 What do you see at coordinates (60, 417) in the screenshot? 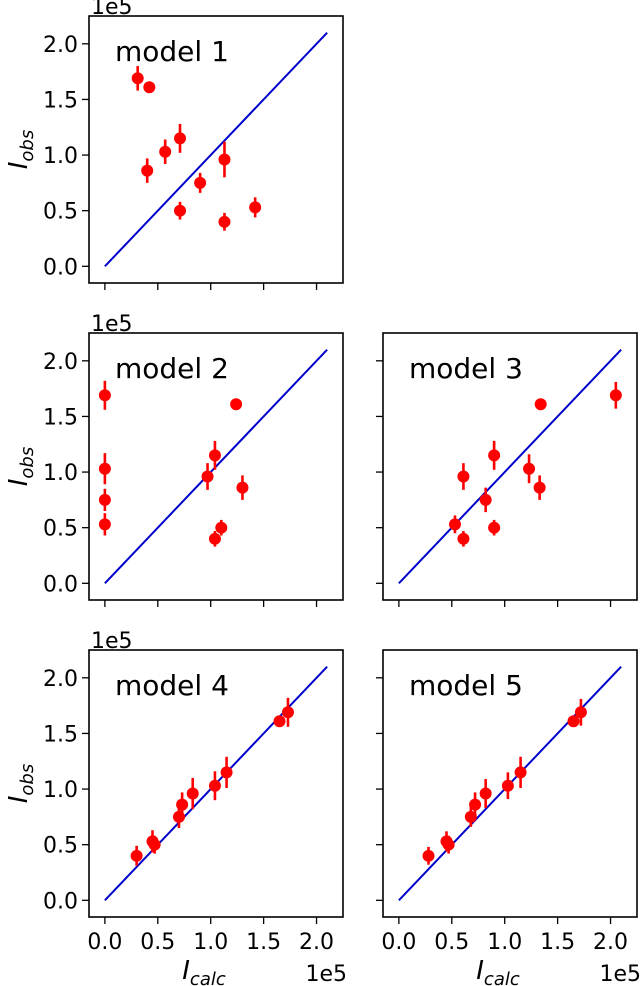
I see `model-2-y-tick-label: 1.5` at bounding box center [60, 417].